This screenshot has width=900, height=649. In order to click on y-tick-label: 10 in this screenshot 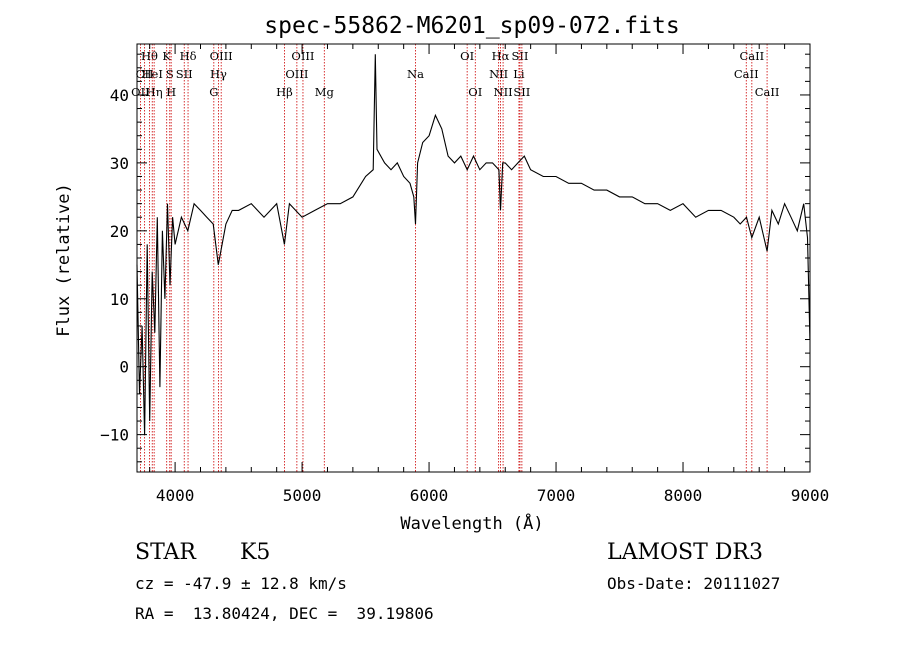, I will do `click(119, 299)`.